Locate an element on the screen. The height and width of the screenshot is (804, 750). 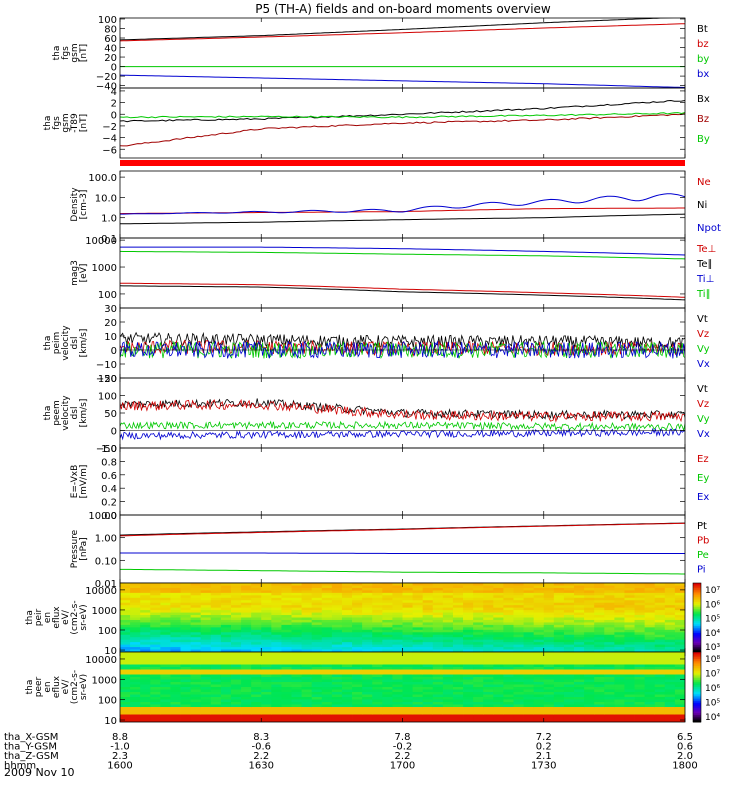
panel-frame is located at coordinates (402, 204).